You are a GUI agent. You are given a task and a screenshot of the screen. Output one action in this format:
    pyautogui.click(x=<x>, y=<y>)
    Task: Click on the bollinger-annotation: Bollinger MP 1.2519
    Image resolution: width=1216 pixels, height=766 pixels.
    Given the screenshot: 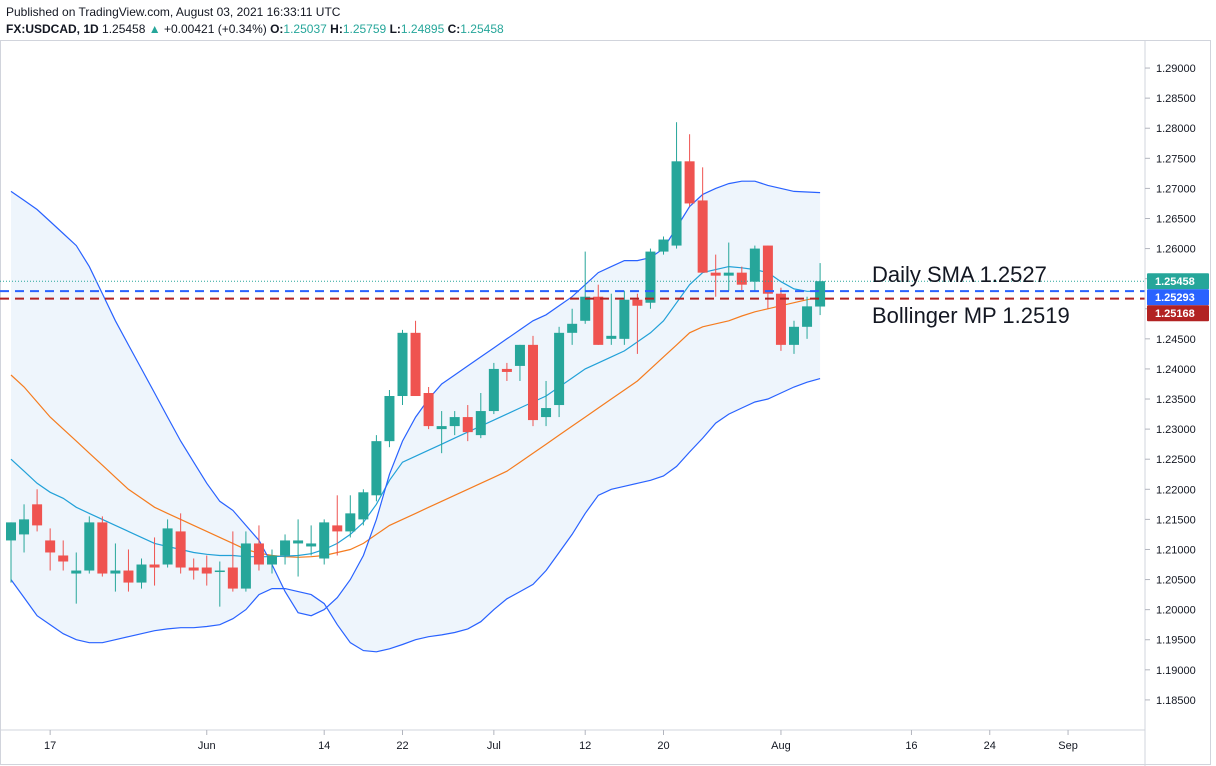 What is the action you would take?
    pyautogui.click(x=971, y=315)
    